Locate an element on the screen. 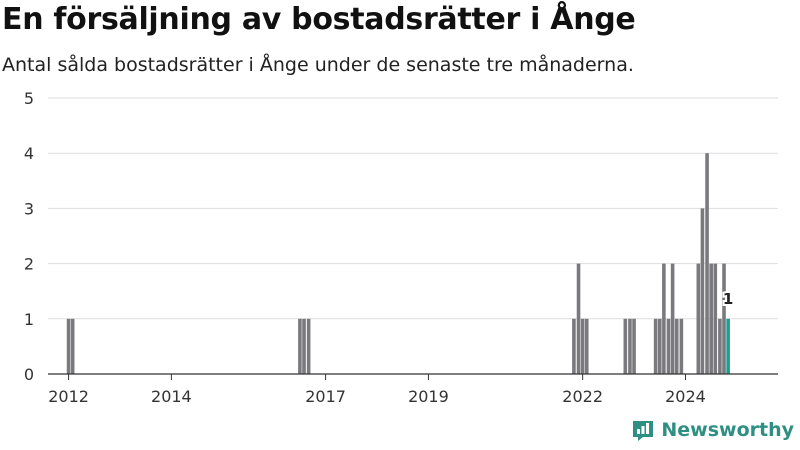 This screenshot has width=800, height=450. bar-data-label: 1 is located at coordinates (728, 299).